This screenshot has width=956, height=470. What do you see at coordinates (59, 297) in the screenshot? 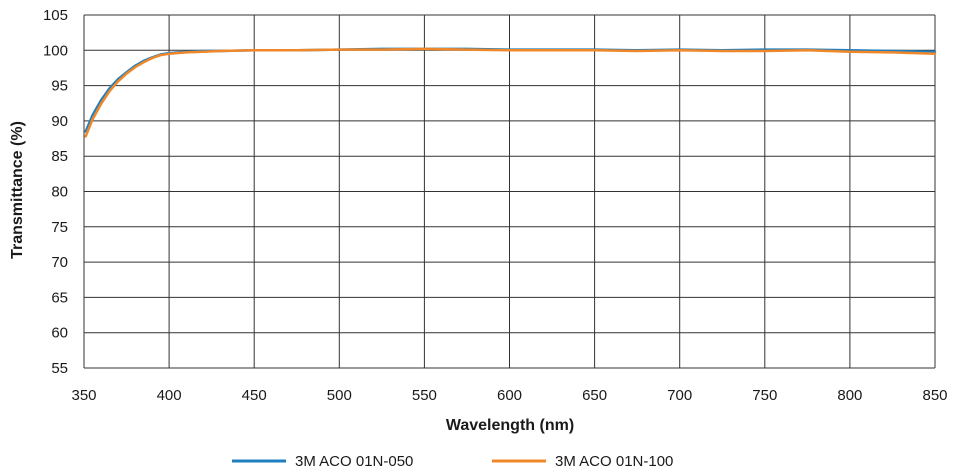
I see `y-tick-label: 65` at bounding box center [59, 297].